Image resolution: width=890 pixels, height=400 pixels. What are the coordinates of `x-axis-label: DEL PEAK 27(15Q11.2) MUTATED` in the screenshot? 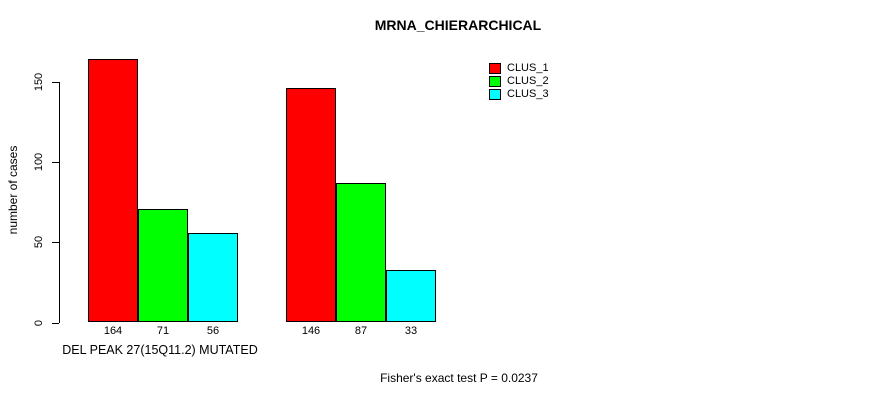 It's located at (160, 350).